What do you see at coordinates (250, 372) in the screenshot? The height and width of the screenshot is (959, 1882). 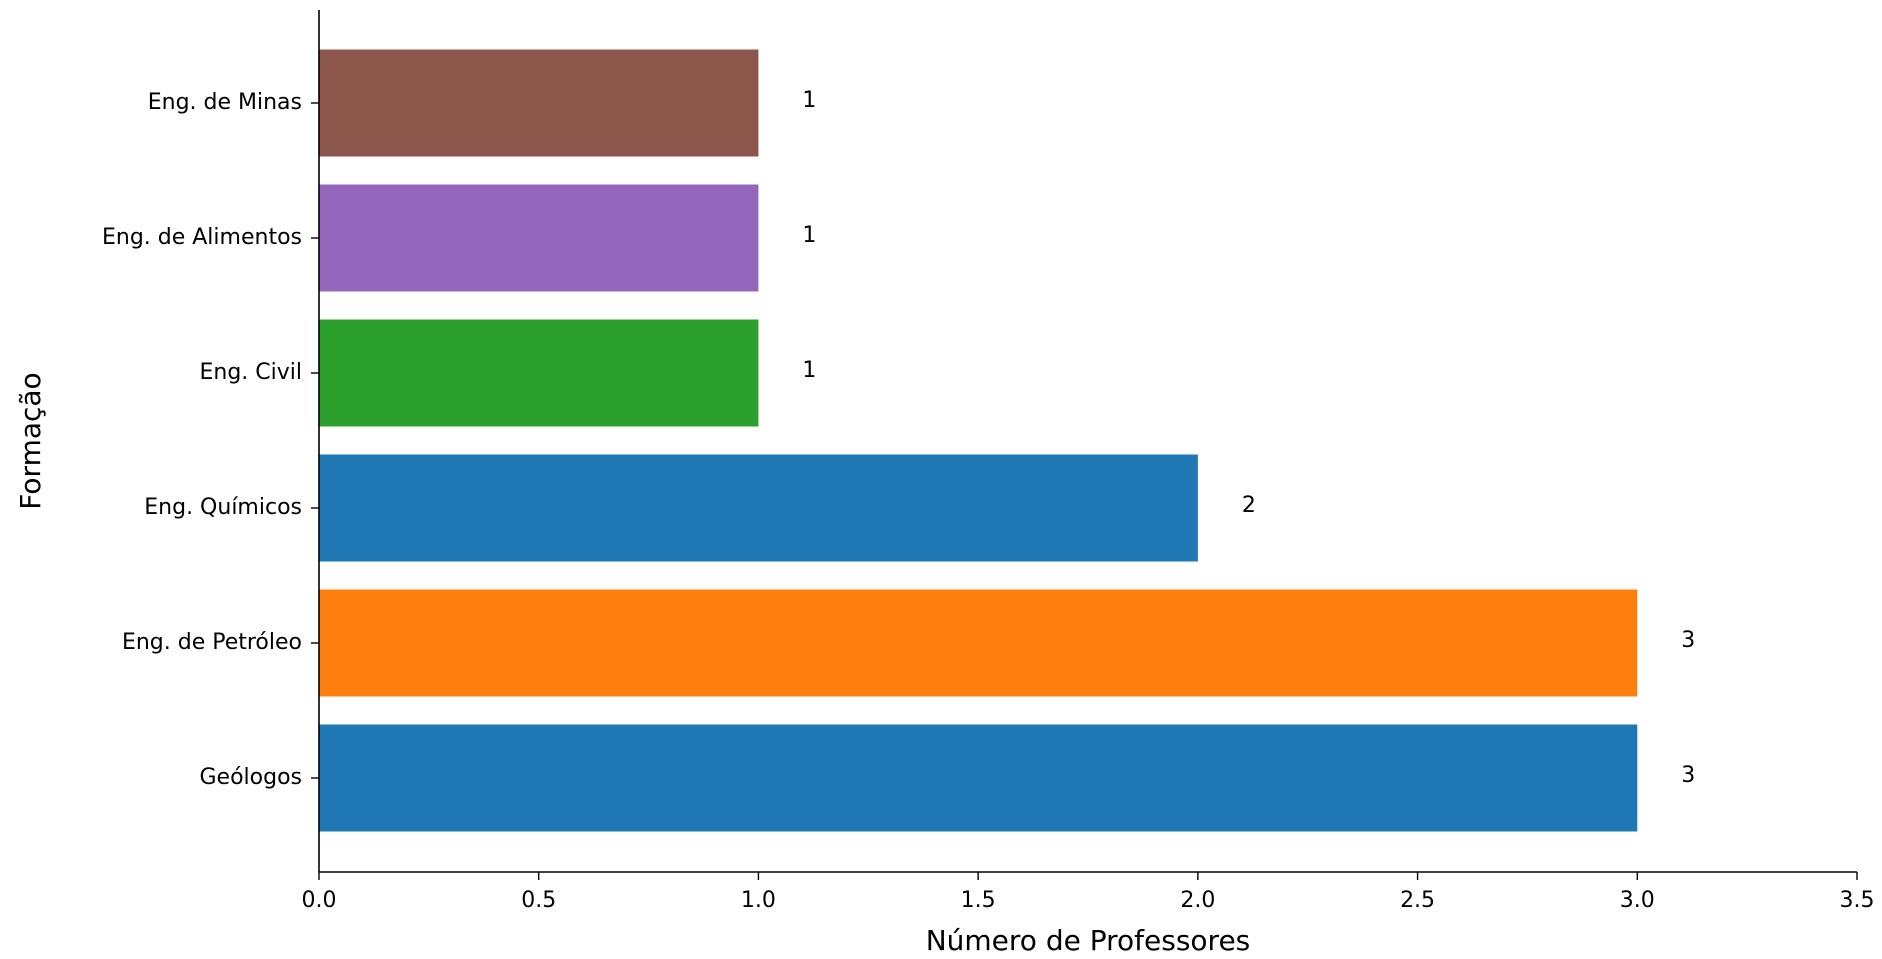 I see `y-tick-label: Eng. Civil` at bounding box center [250, 372].